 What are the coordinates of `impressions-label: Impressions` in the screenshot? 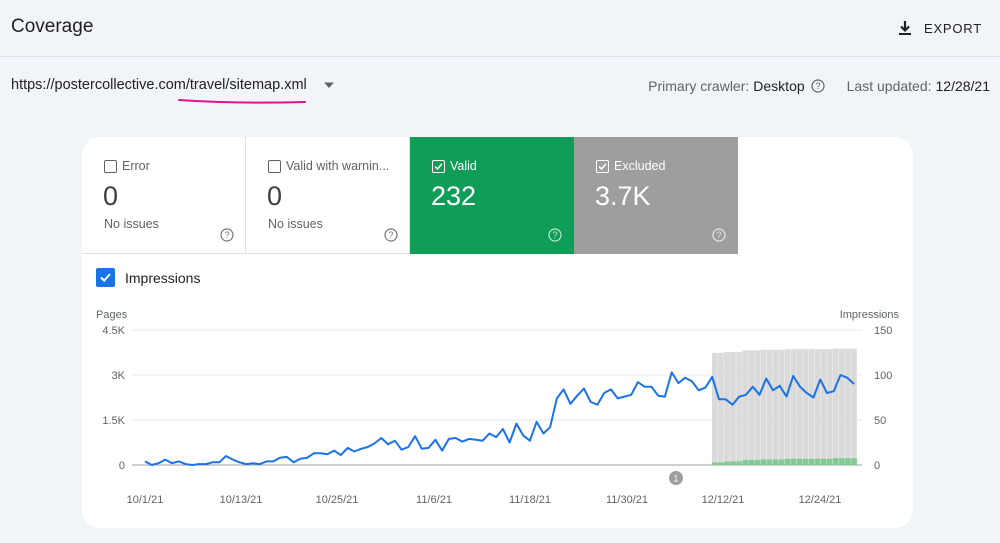 It's located at (163, 277).